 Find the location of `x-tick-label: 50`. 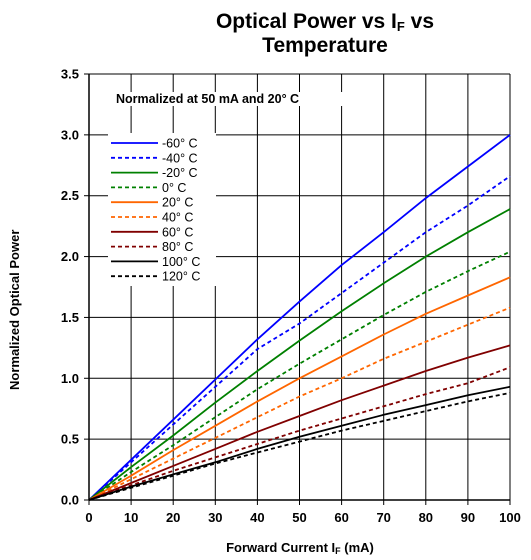

x-tick-label: 50 is located at coordinates (299, 517).